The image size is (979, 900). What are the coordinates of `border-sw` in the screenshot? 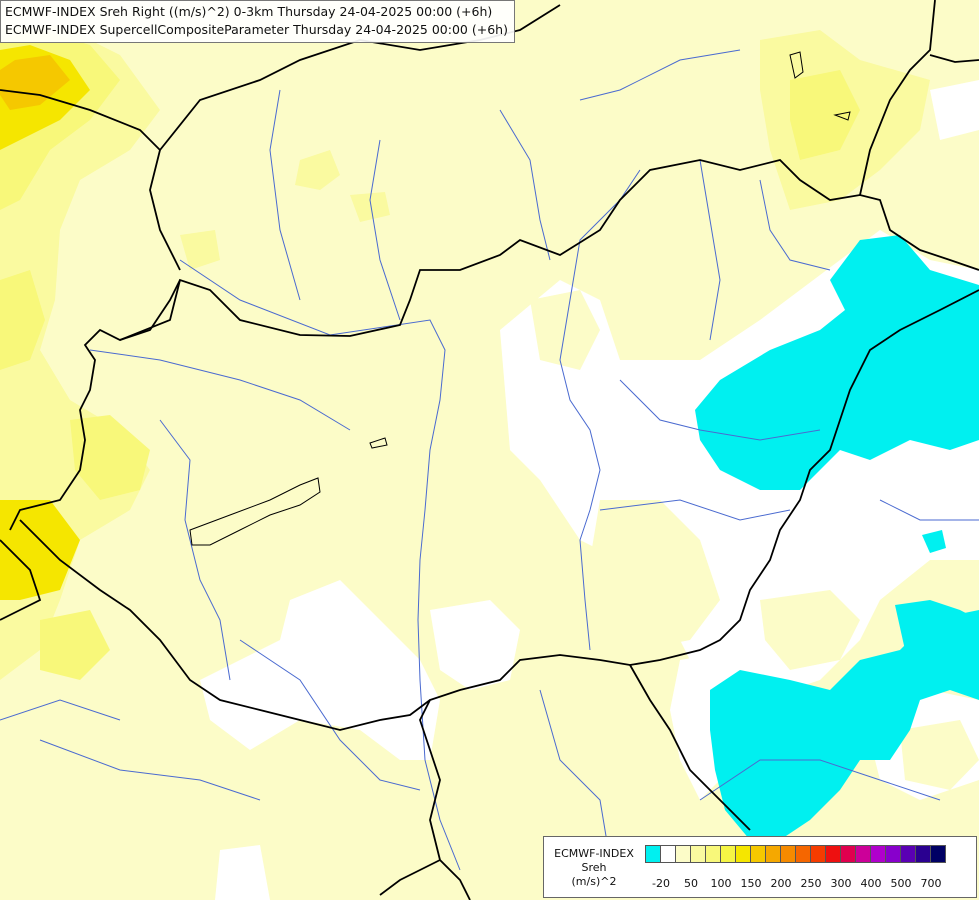 It's located at (21, 580).